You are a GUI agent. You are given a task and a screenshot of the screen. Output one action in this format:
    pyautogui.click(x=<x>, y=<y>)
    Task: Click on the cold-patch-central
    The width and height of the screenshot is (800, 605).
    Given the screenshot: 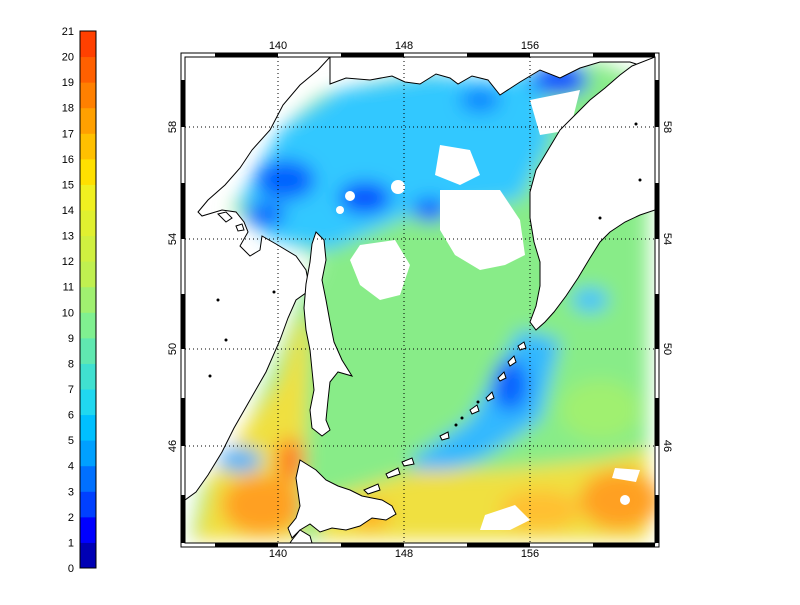 What is the action you would take?
    pyautogui.click(x=365, y=198)
    